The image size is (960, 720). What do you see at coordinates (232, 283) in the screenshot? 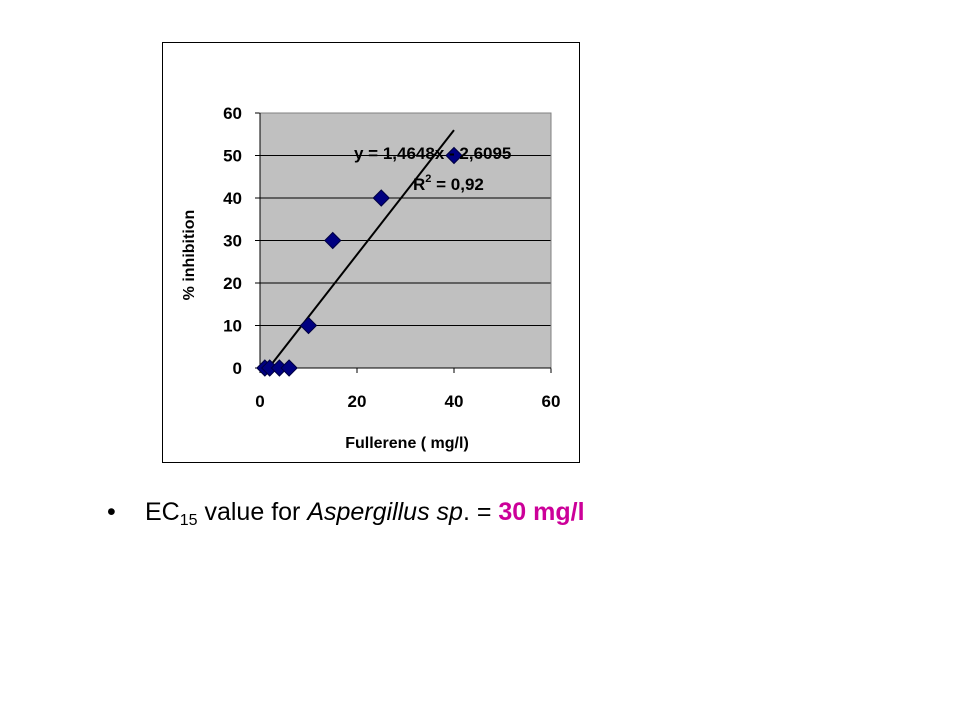
I see `y-tick-label: 20` at bounding box center [232, 283].